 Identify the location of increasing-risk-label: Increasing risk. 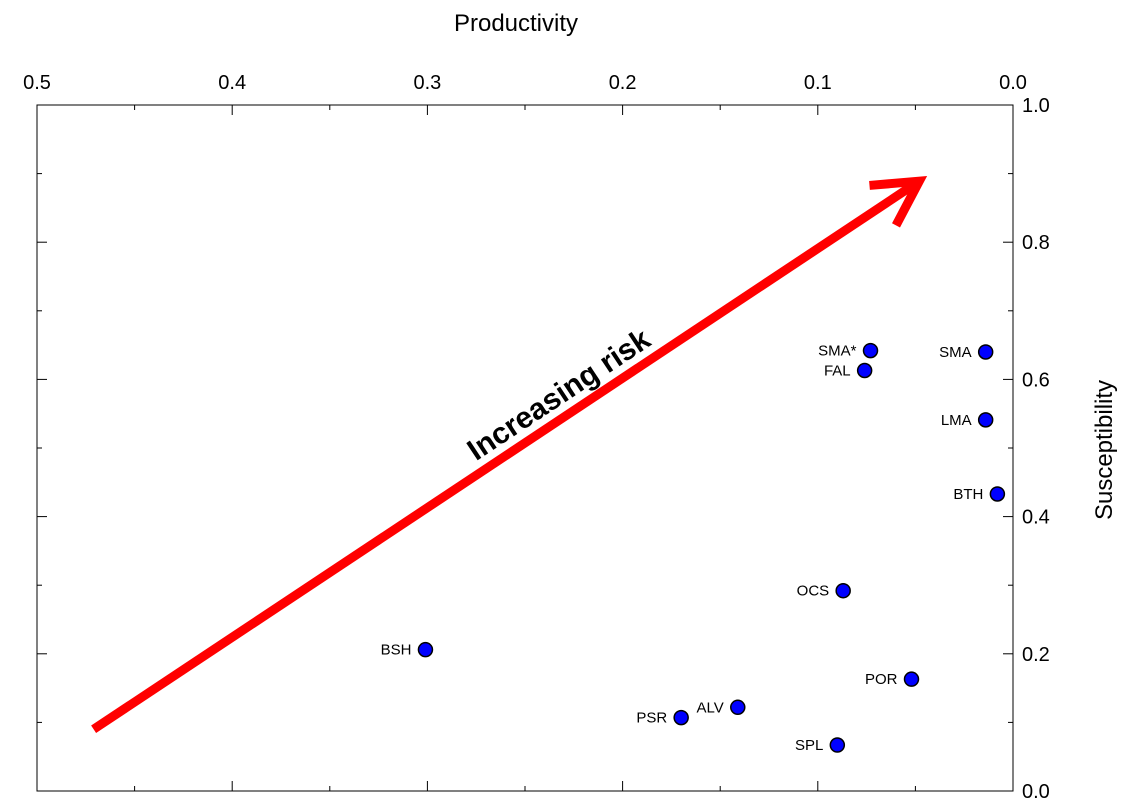
(559, 394).